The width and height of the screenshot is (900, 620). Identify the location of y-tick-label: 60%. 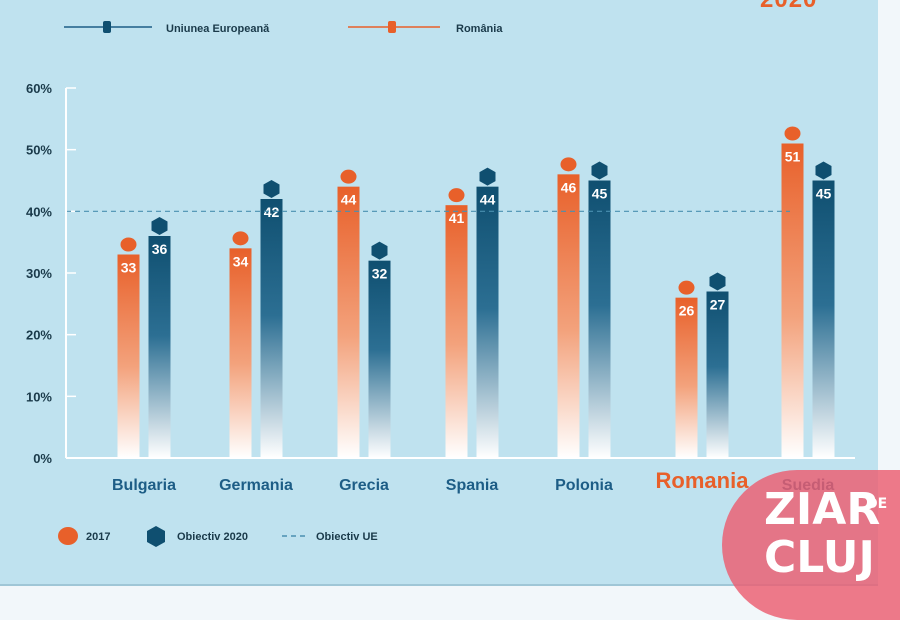
(39, 88).